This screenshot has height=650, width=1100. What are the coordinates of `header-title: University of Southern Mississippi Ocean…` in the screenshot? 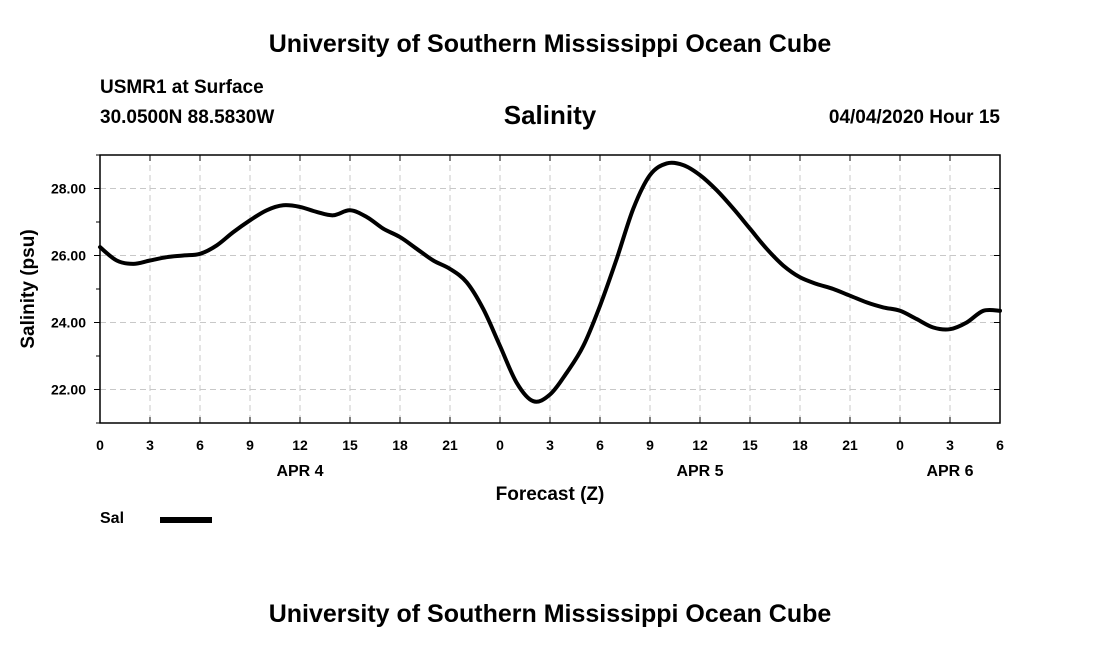 It's located at (550, 44).